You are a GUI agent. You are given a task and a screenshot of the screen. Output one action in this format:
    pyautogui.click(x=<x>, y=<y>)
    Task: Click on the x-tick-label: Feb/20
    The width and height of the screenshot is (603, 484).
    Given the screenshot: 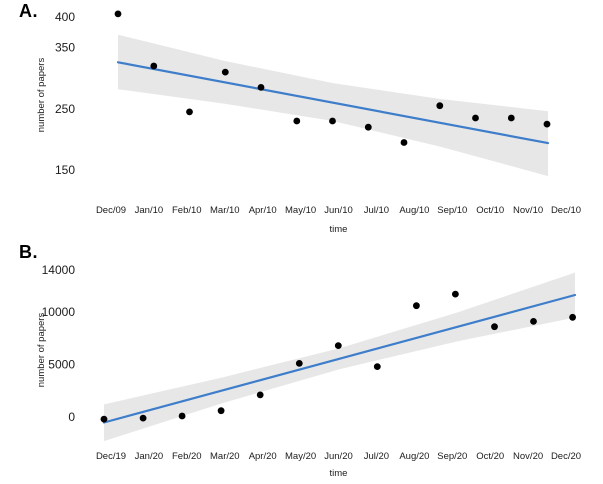 What is the action you would take?
    pyautogui.click(x=187, y=456)
    